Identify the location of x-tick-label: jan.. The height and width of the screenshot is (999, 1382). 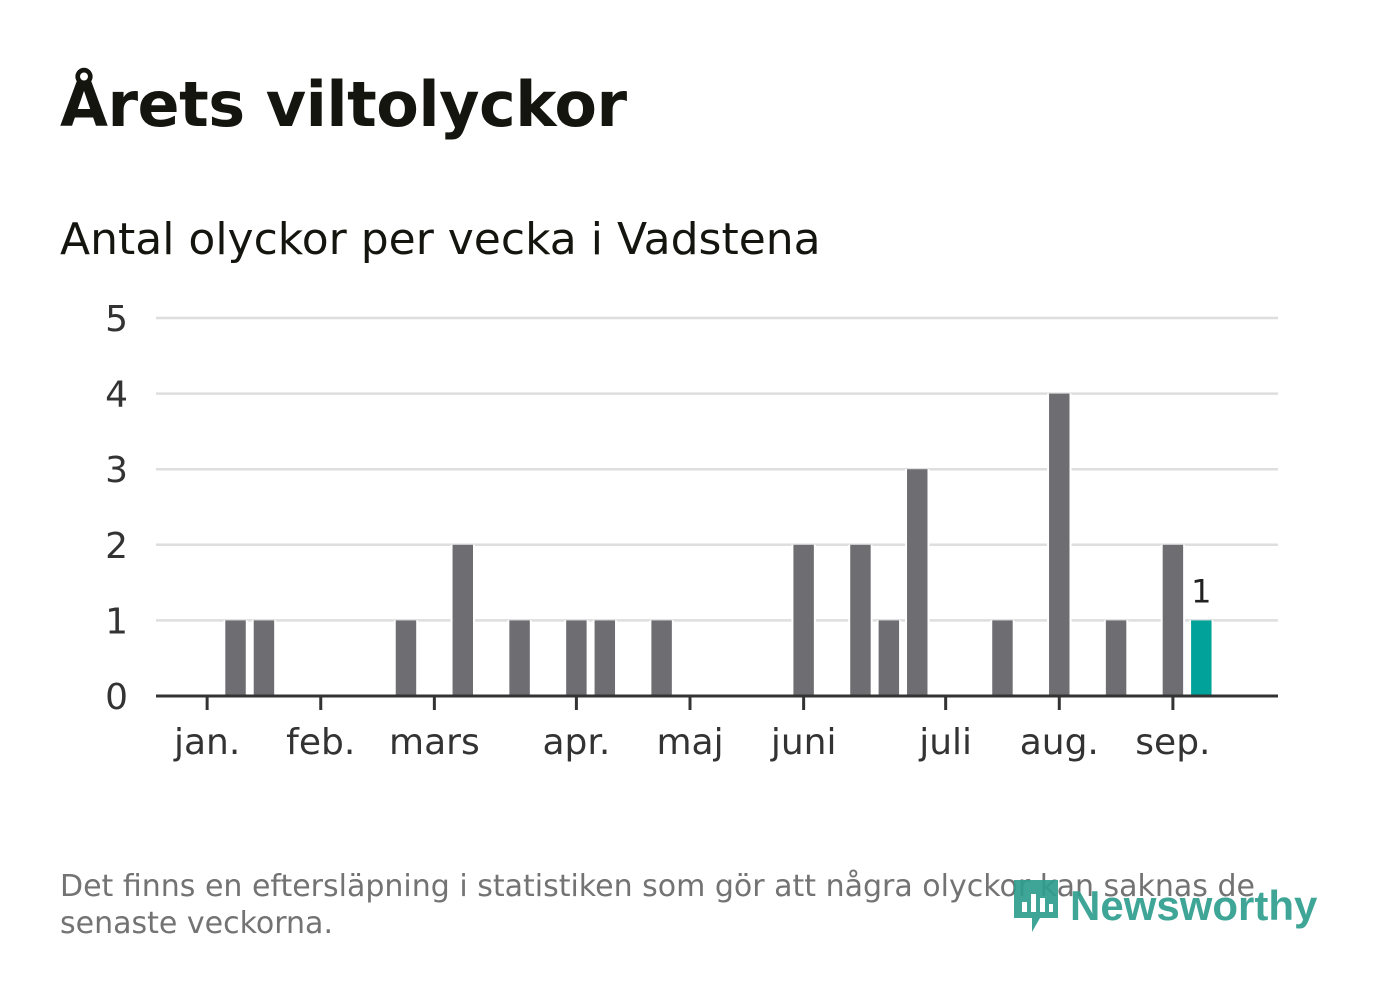
(206, 742).